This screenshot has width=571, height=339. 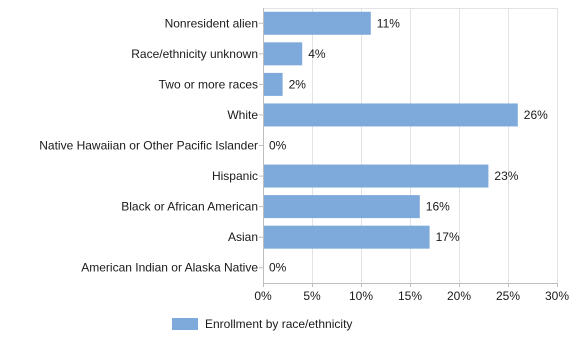 What do you see at coordinates (448, 237) in the screenshot?
I see `data-label-7: 17%` at bounding box center [448, 237].